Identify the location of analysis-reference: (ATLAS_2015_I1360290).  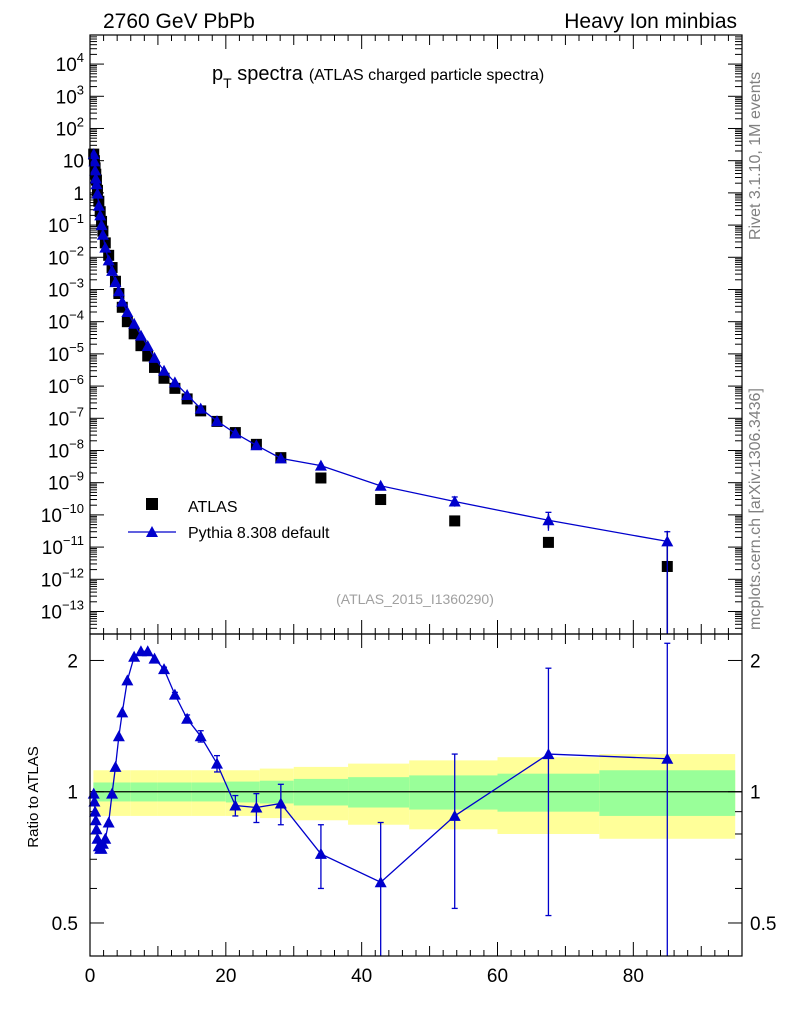
(415, 599).